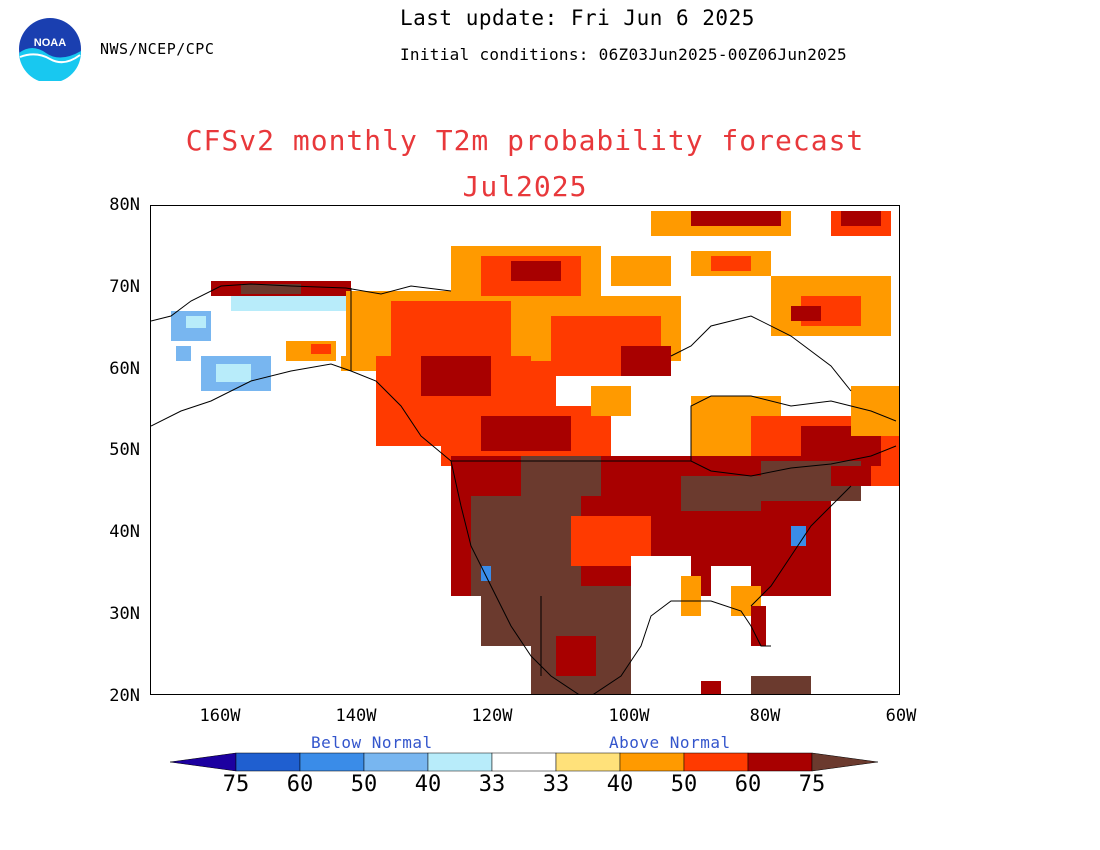  Describe the element at coordinates (684, 784) in the screenshot. I see `legend-value-above-50: 50` at that location.